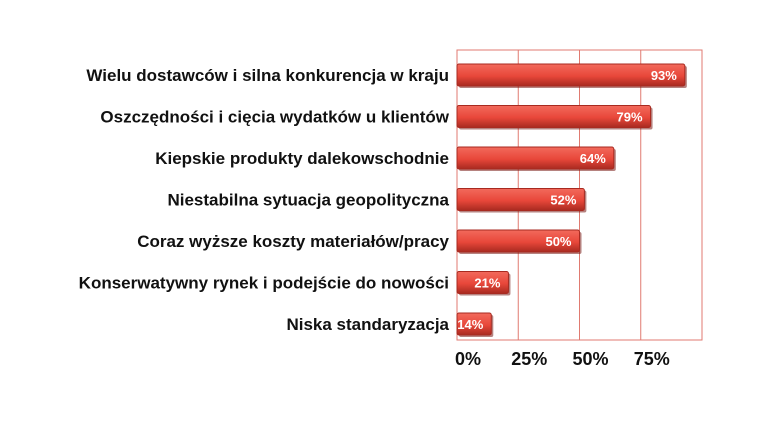 This screenshot has height=429, width=764. Describe the element at coordinates (468, 359) in the screenshot. I see `x-tick-label: 0%` at that location.